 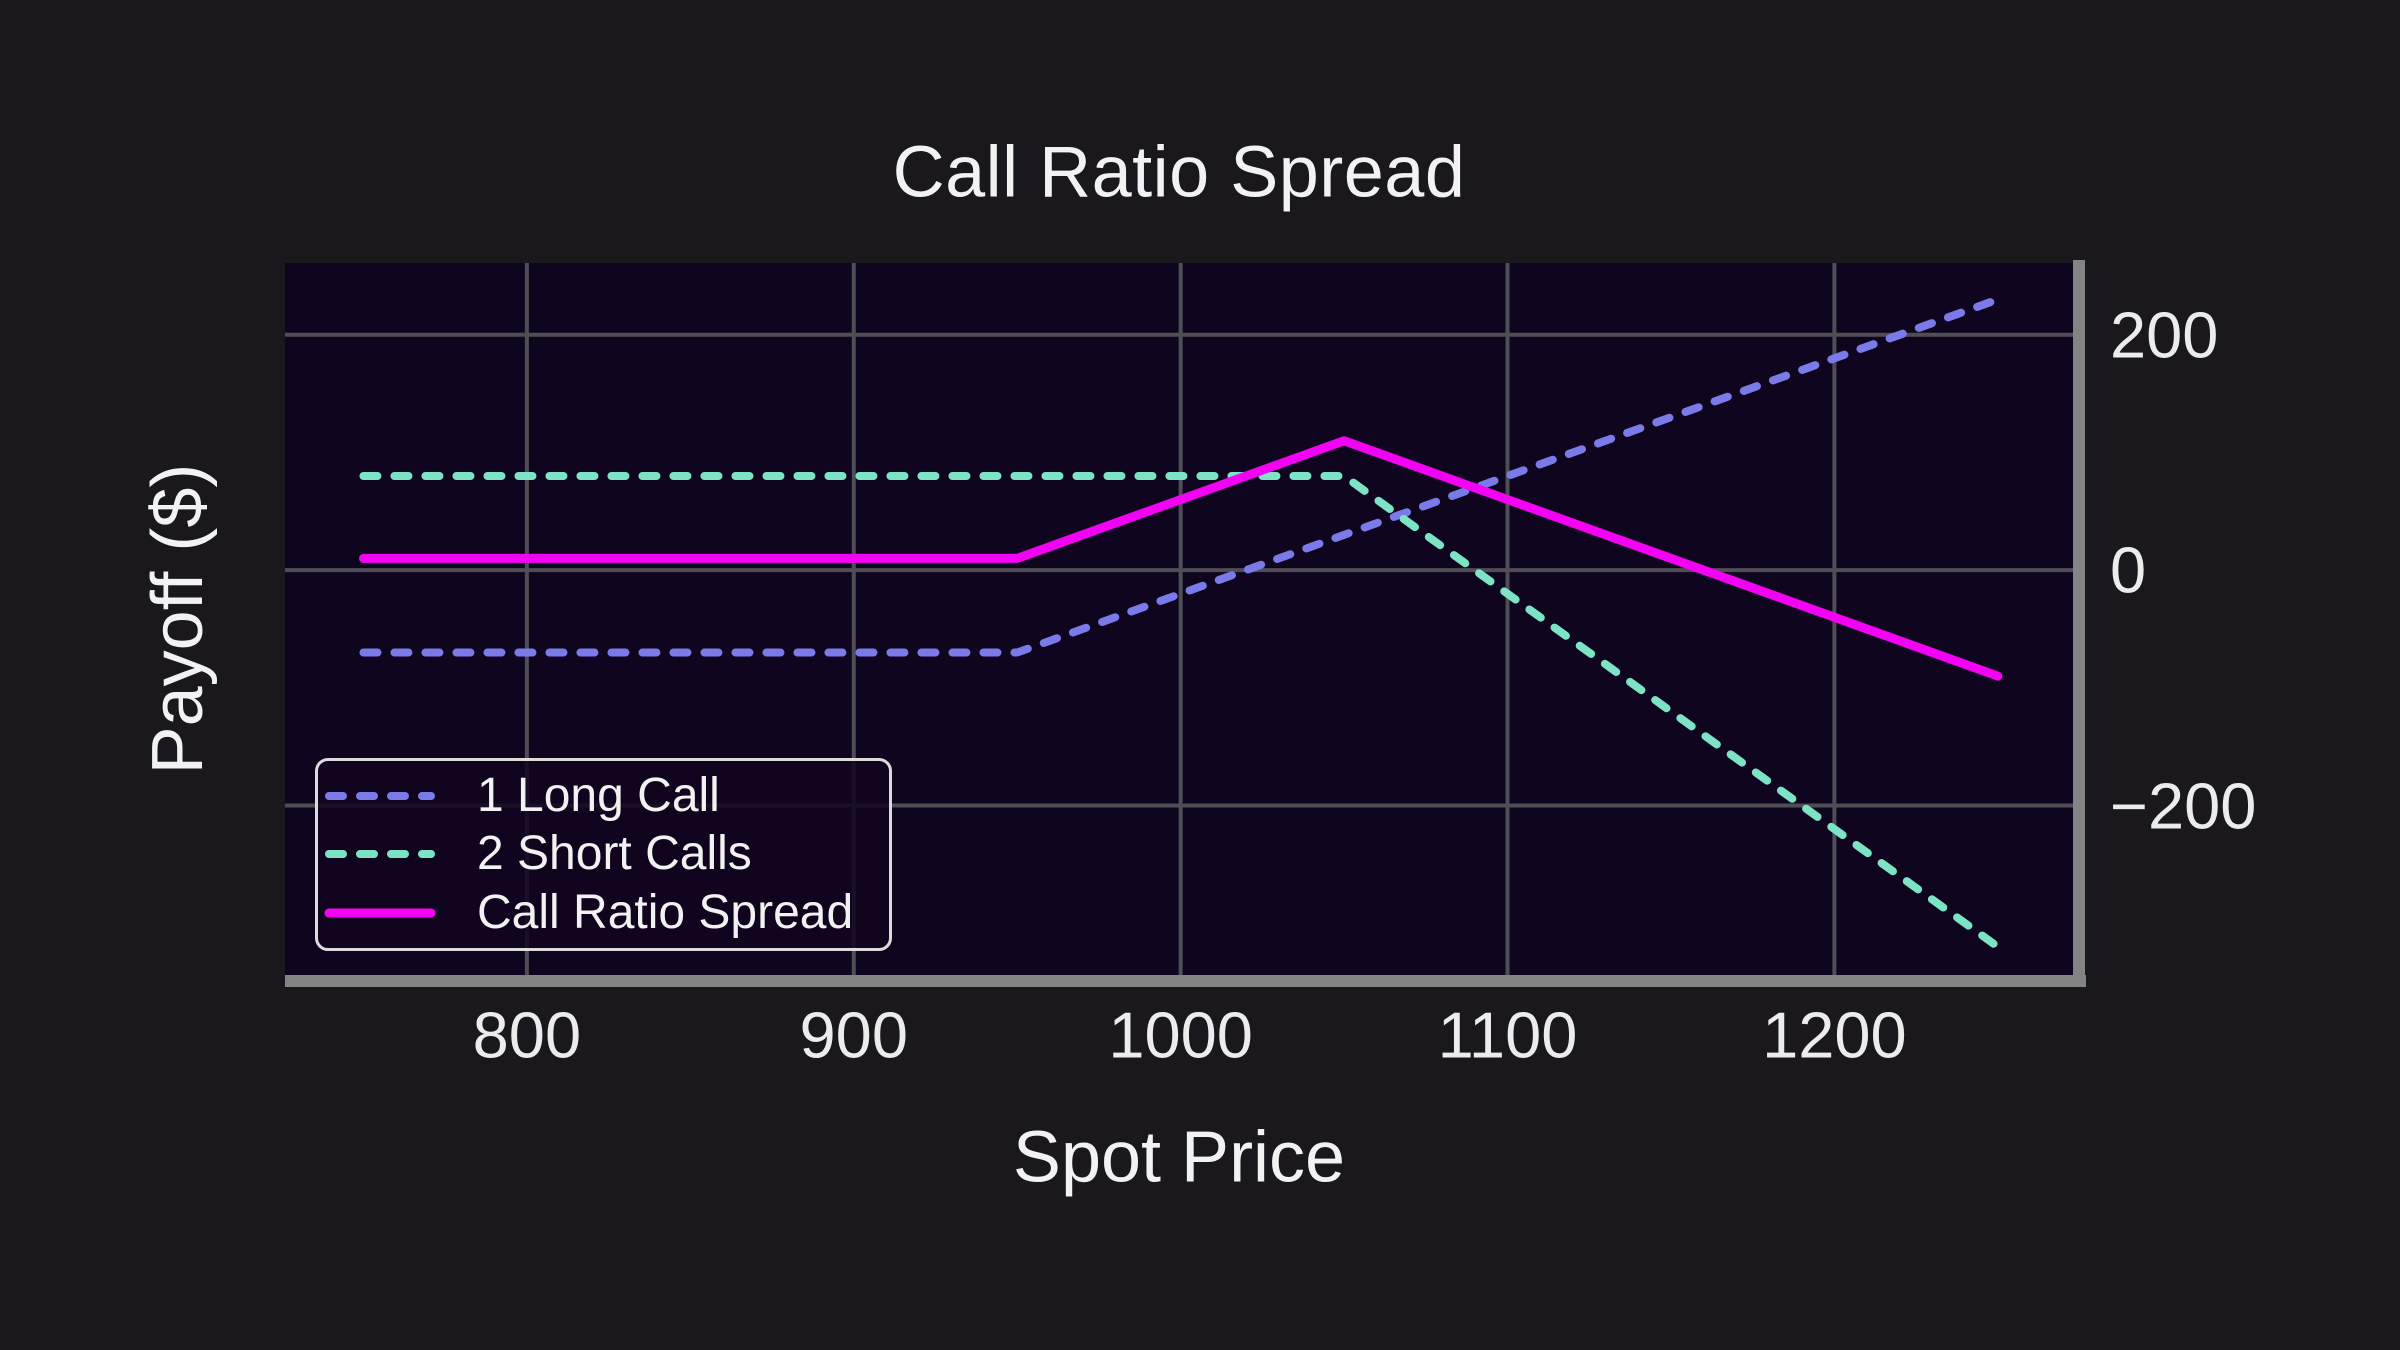 What do you see at coordinates (598, 796) in the screenshot?
I see `legend-label: 1 Long Call` at bounding box center [598, 796].